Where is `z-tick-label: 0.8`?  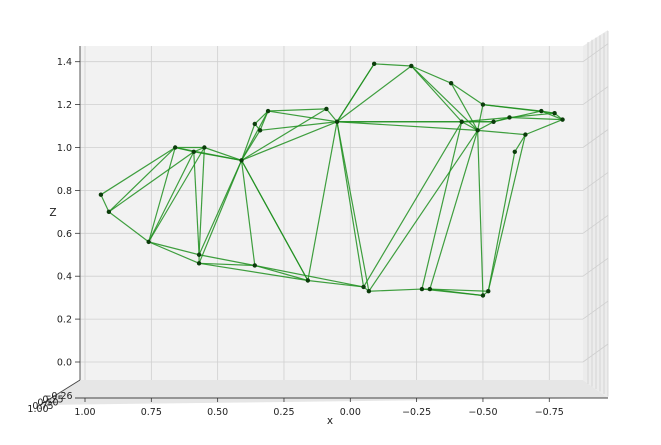 z-tick-label: 0.8 is located at coordinates (64, 191).